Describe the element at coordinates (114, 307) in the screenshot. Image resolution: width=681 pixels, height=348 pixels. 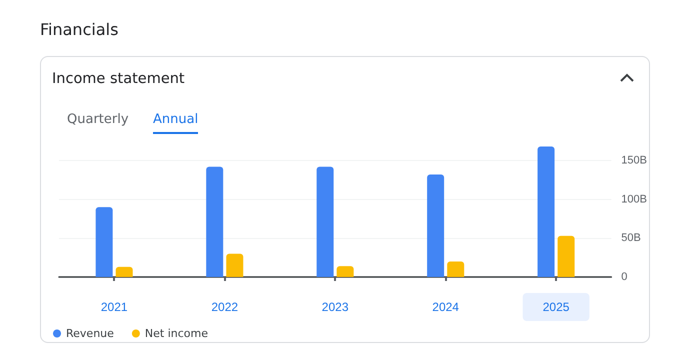
I see `x-tick-label: 2021` at that location.